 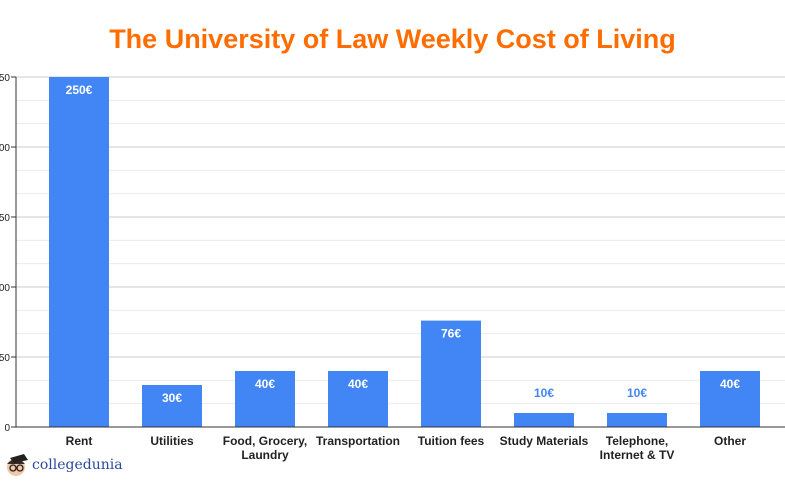 What do you see at coordinates (5, 148) in the screenshot?
I see `y-tick-label: 200` at bounding box center [5, 148].